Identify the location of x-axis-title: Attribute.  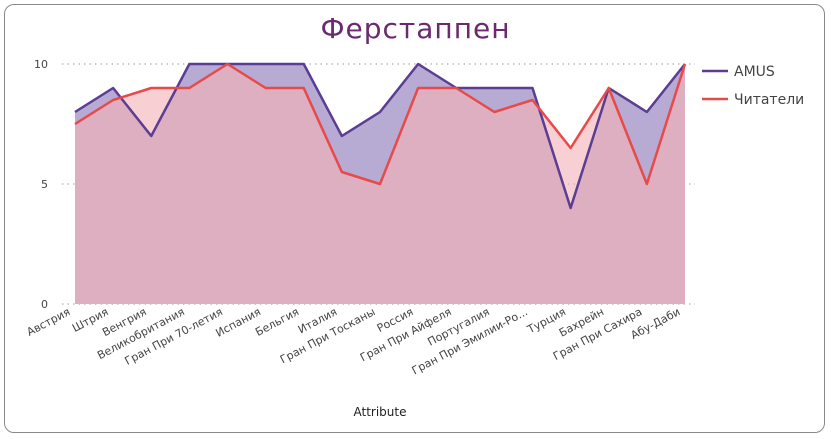
(380, 412).